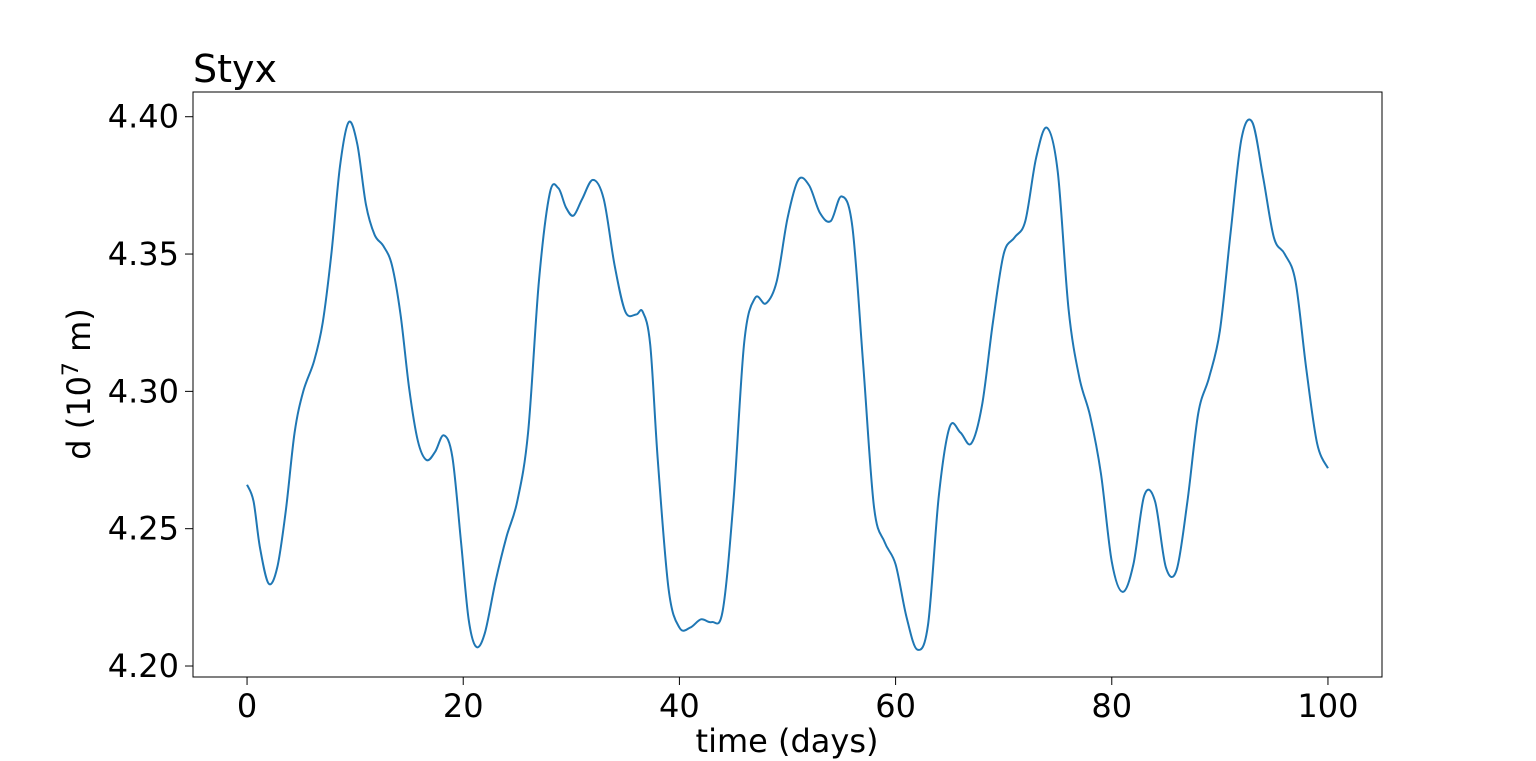  What do you see at coordinates (235, 69) in the screenshot?
I see `chart-title: Styx` at bounding box center [235, 69].